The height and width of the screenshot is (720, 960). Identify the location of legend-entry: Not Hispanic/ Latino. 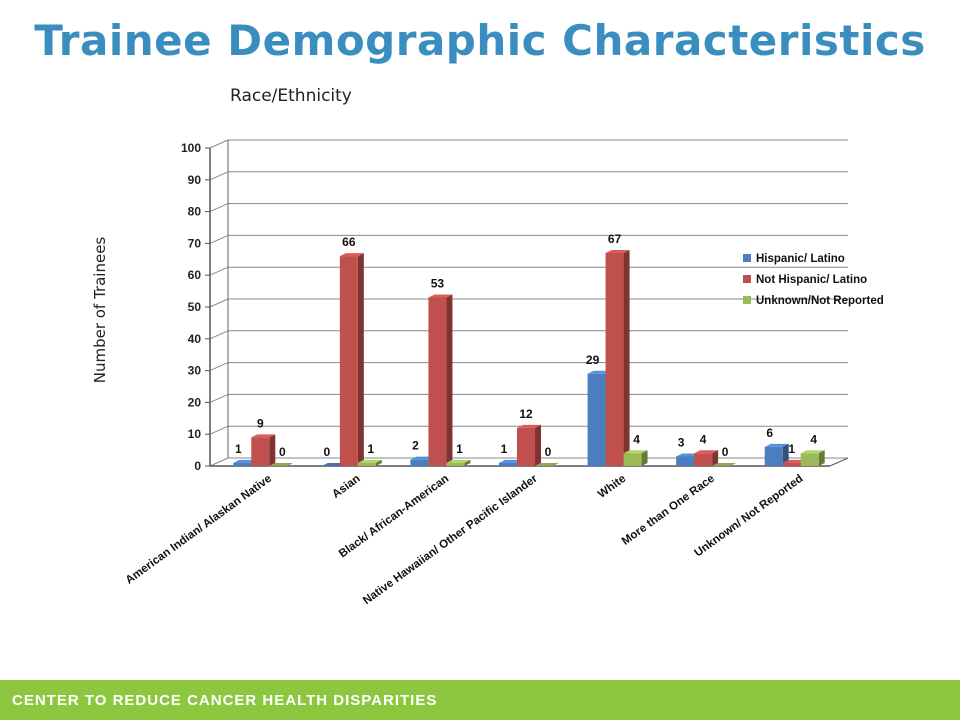
(811, 280).